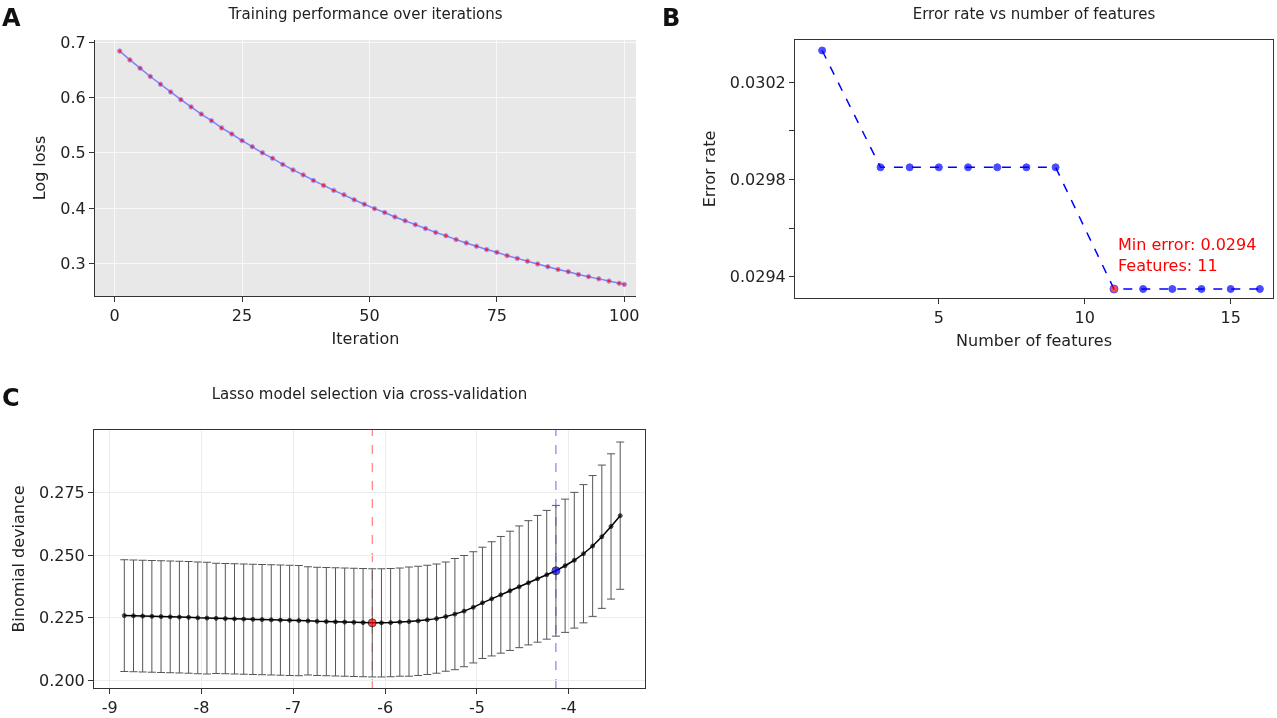 This screenshot has width=1277, height=718. I want to click on x-axis-title: Number of features, so click(1034, 340).